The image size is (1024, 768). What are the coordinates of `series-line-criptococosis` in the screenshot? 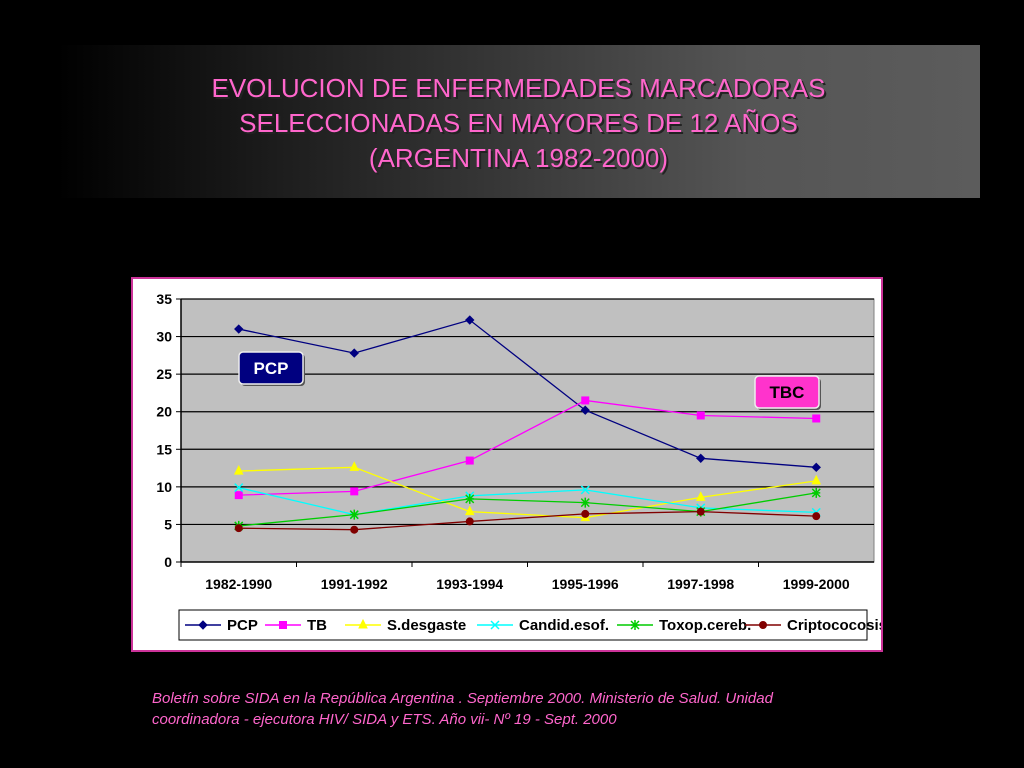 It's located at (527, 521).